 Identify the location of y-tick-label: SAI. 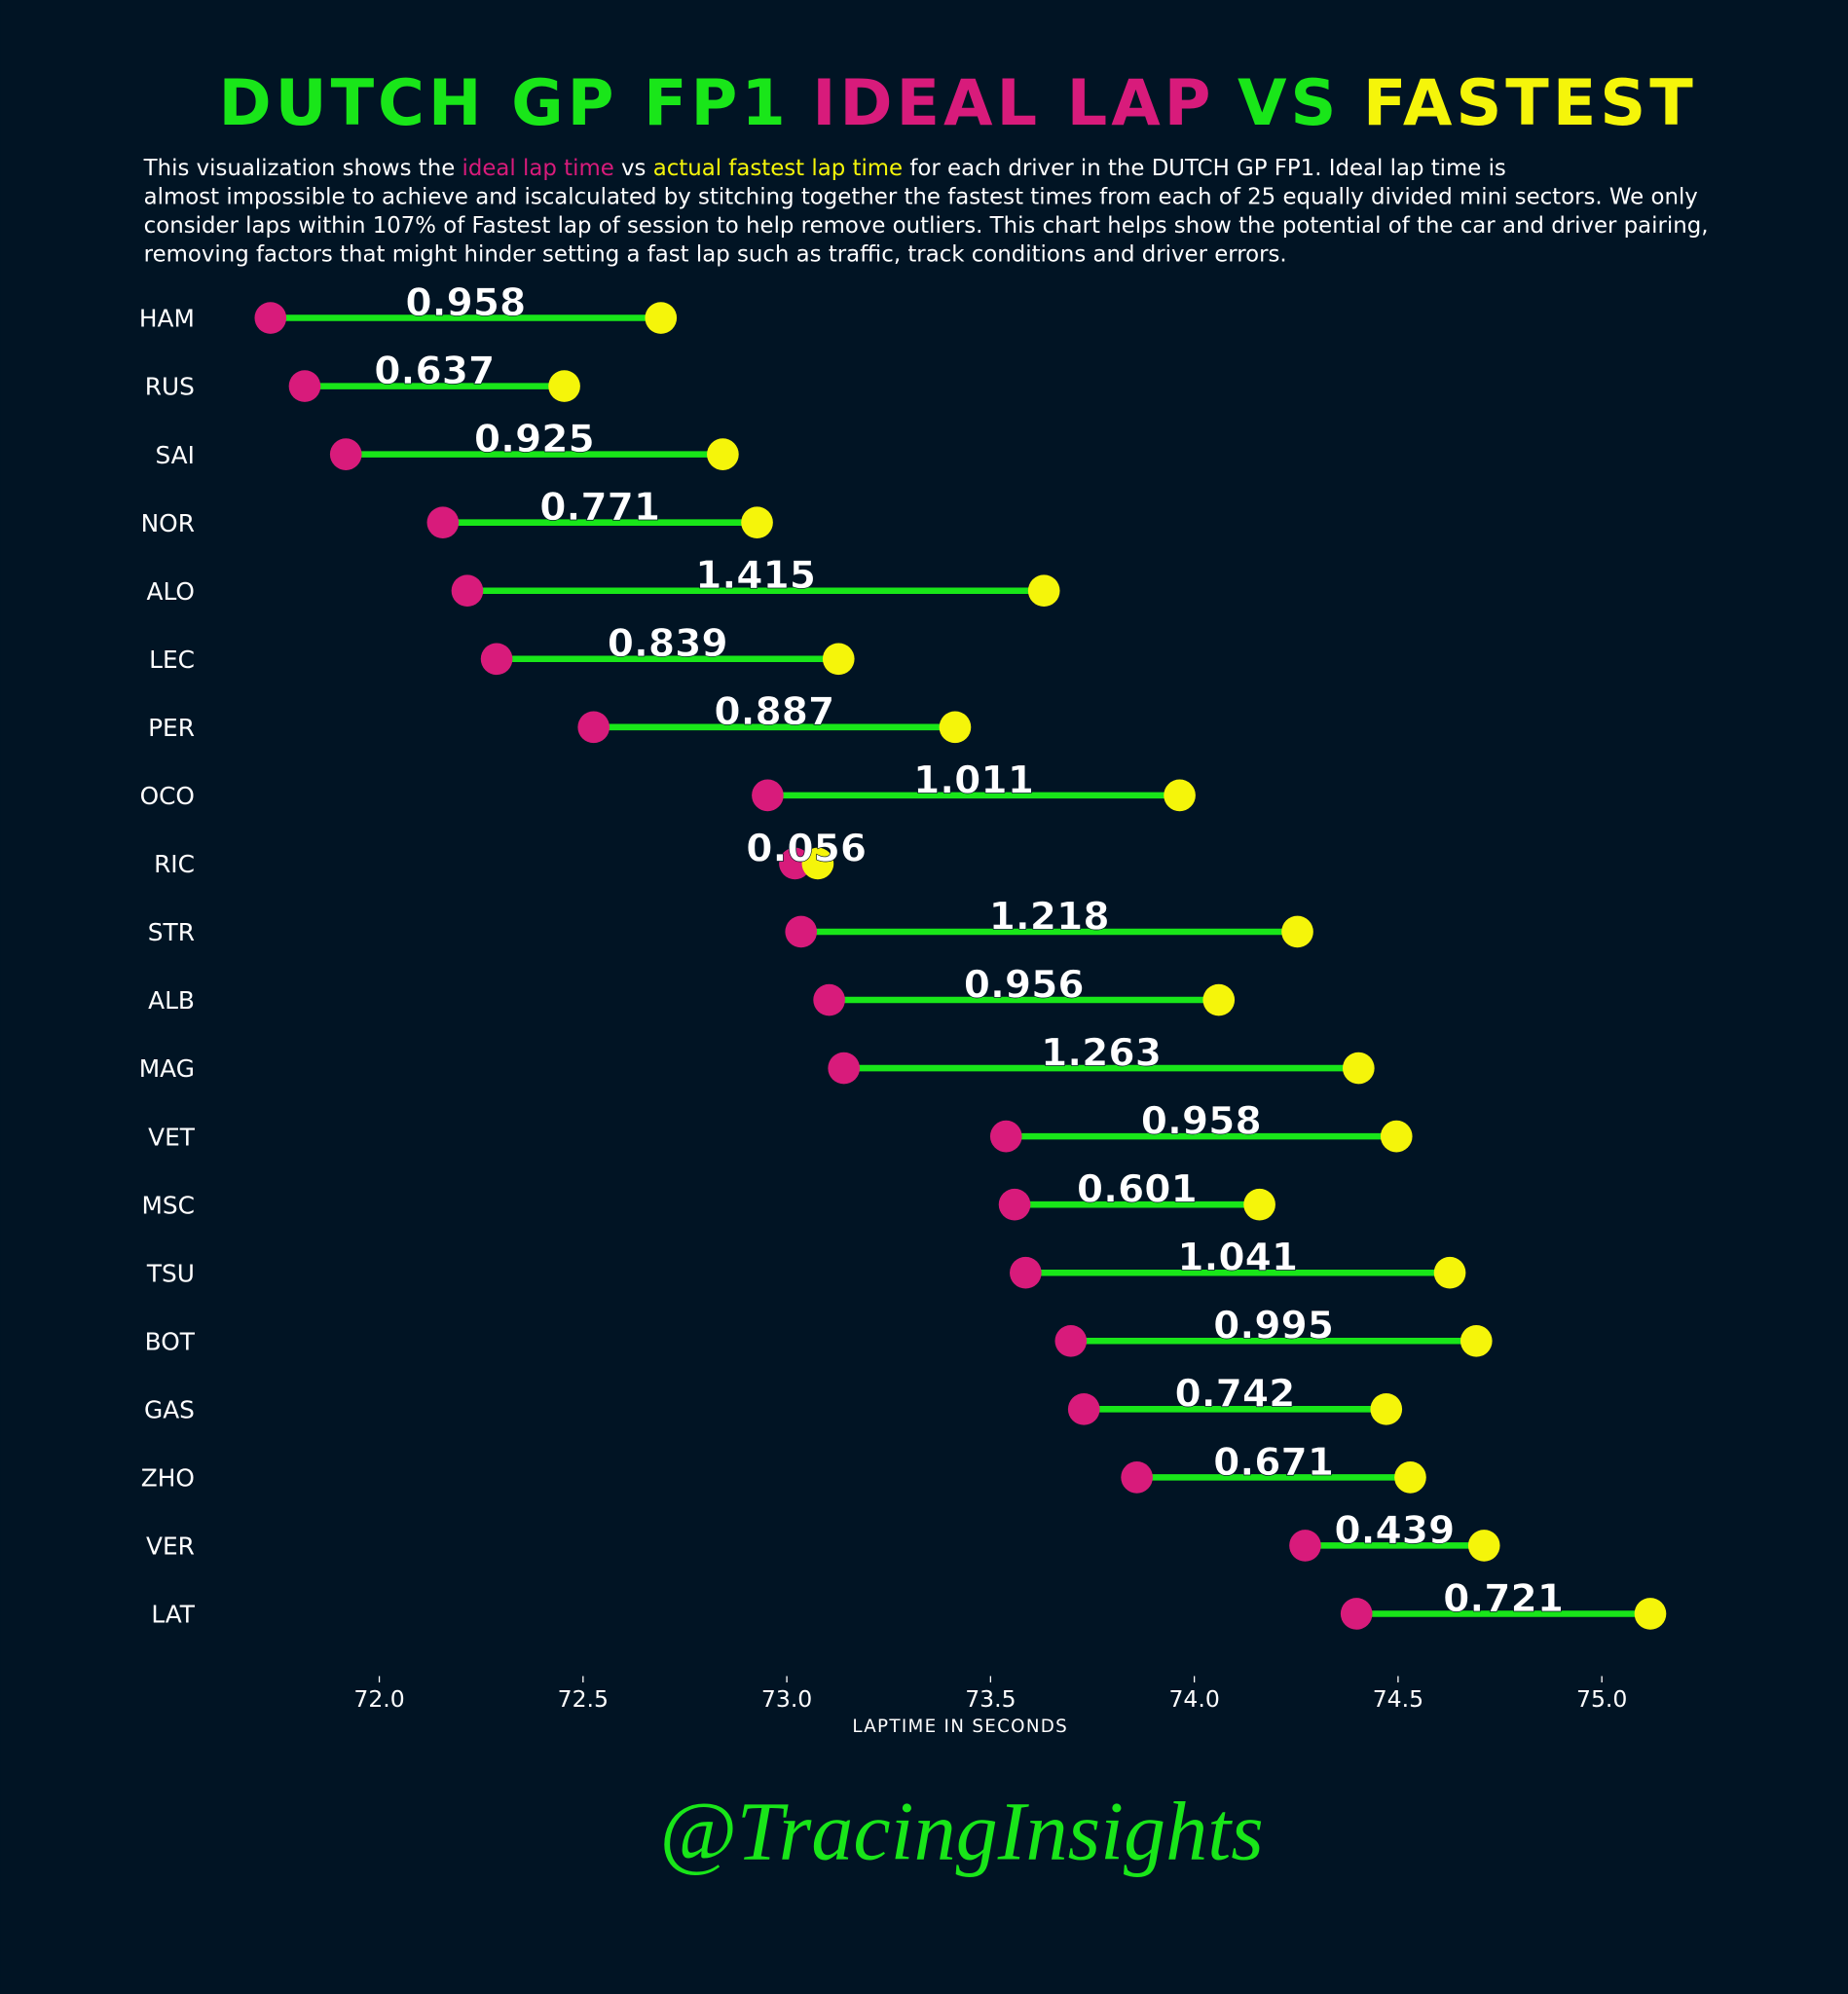
(174, 455).